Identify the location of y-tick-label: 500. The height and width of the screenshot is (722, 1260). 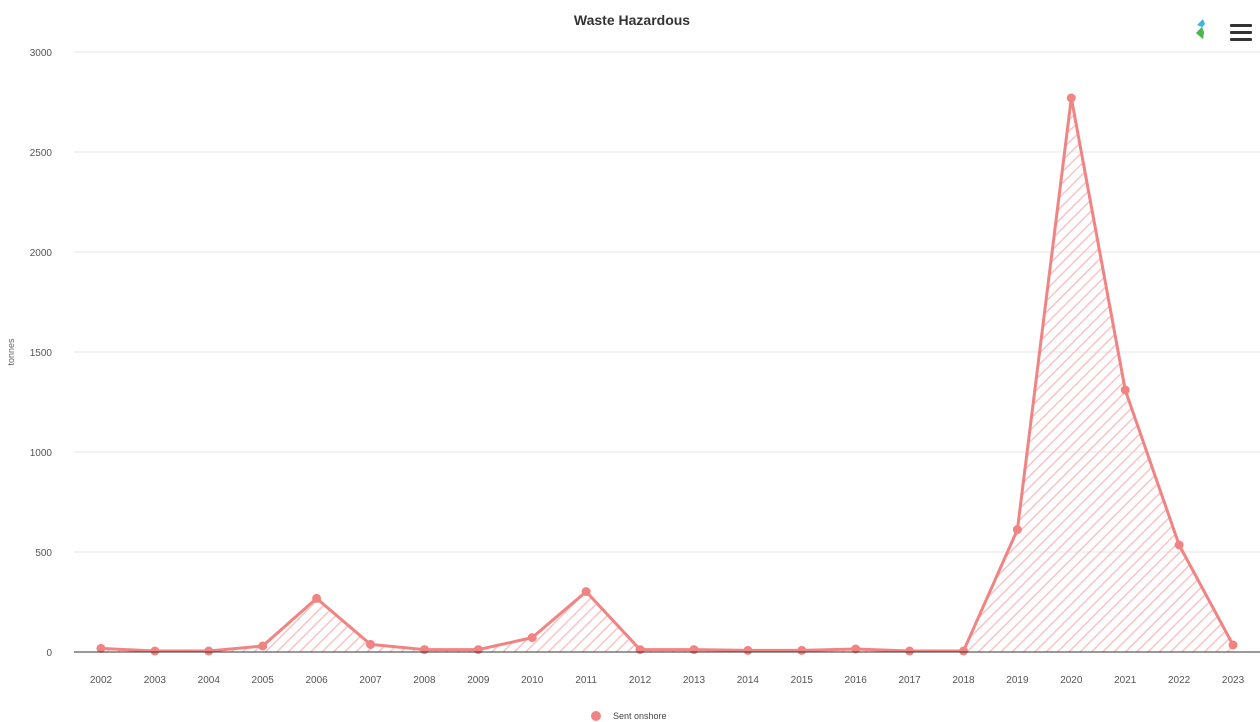
(43, 553).